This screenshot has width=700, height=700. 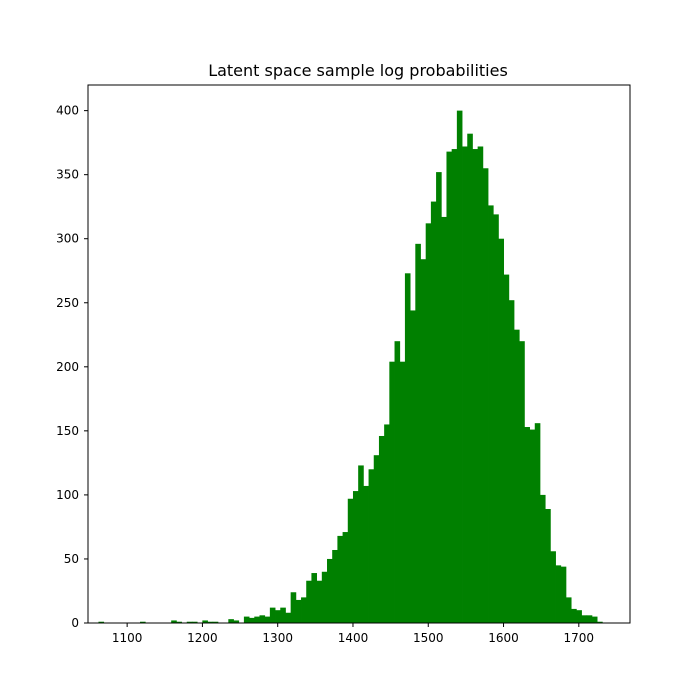 What do you see at coordinates (202, 638) in the screenshot?
I see `x-tick-label: 1200` at bounding box center [202, 638].